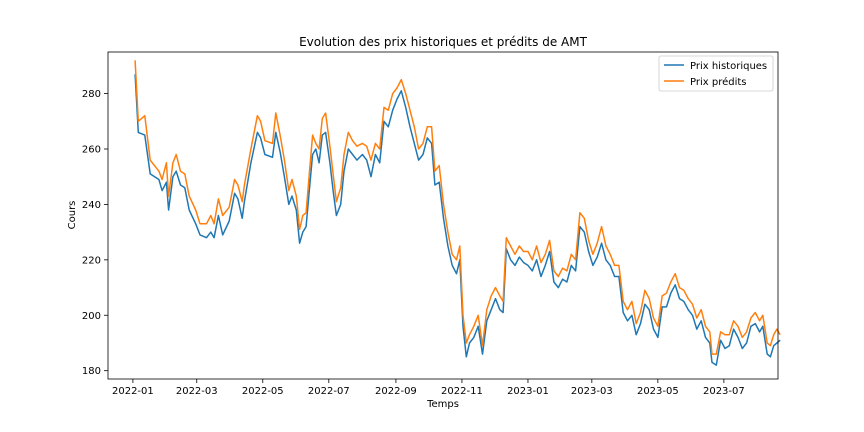  Describe the element at coordinates (91, 371) in the screenshot. I see `y-tick-label: 180` at that location.